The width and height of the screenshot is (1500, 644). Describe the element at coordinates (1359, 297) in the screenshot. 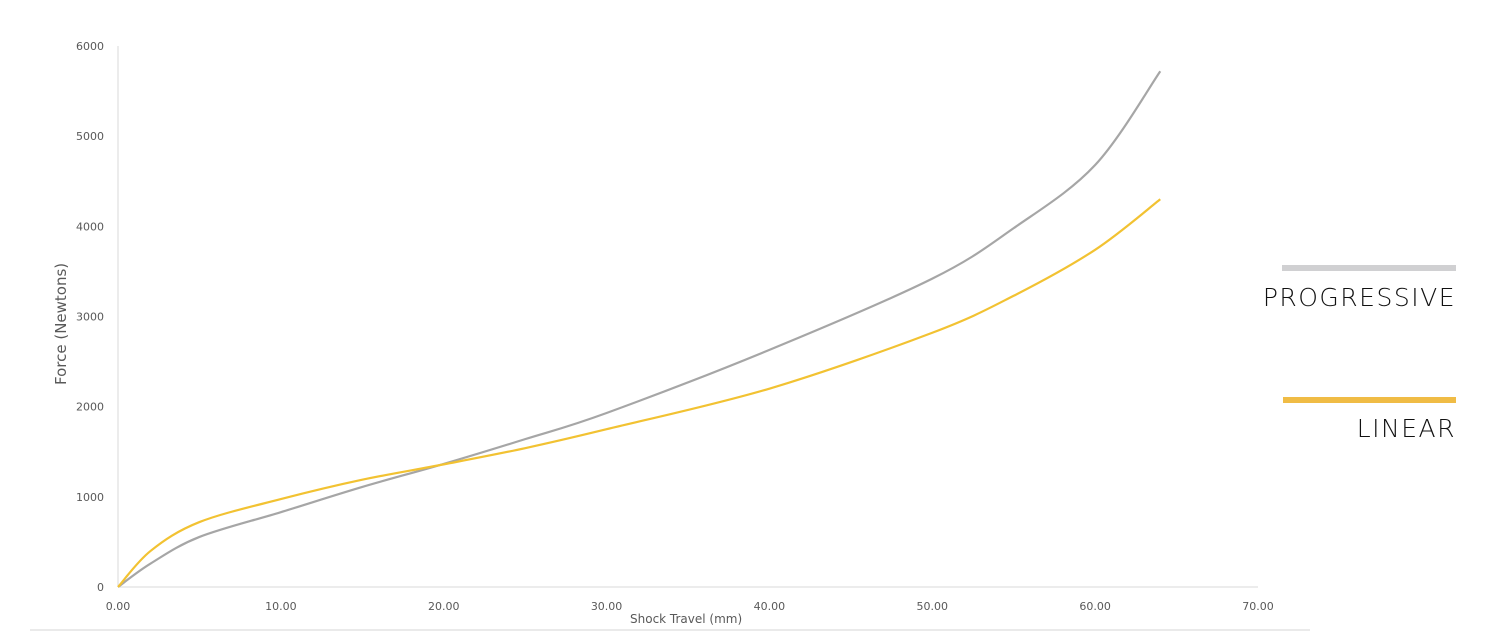

I see `legend-label-progressive: PROGRESSIVE` at that location.